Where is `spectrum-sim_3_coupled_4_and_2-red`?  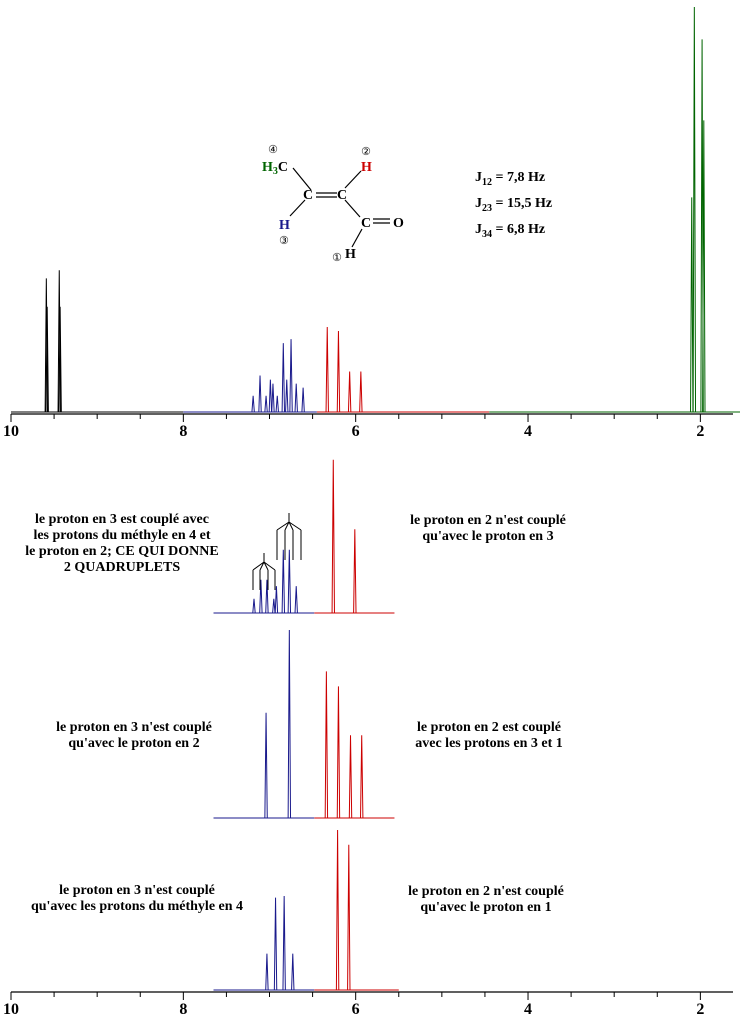 spectrum-sim_3_coupled_4_and_2-red is located at coordinates (354, 536).